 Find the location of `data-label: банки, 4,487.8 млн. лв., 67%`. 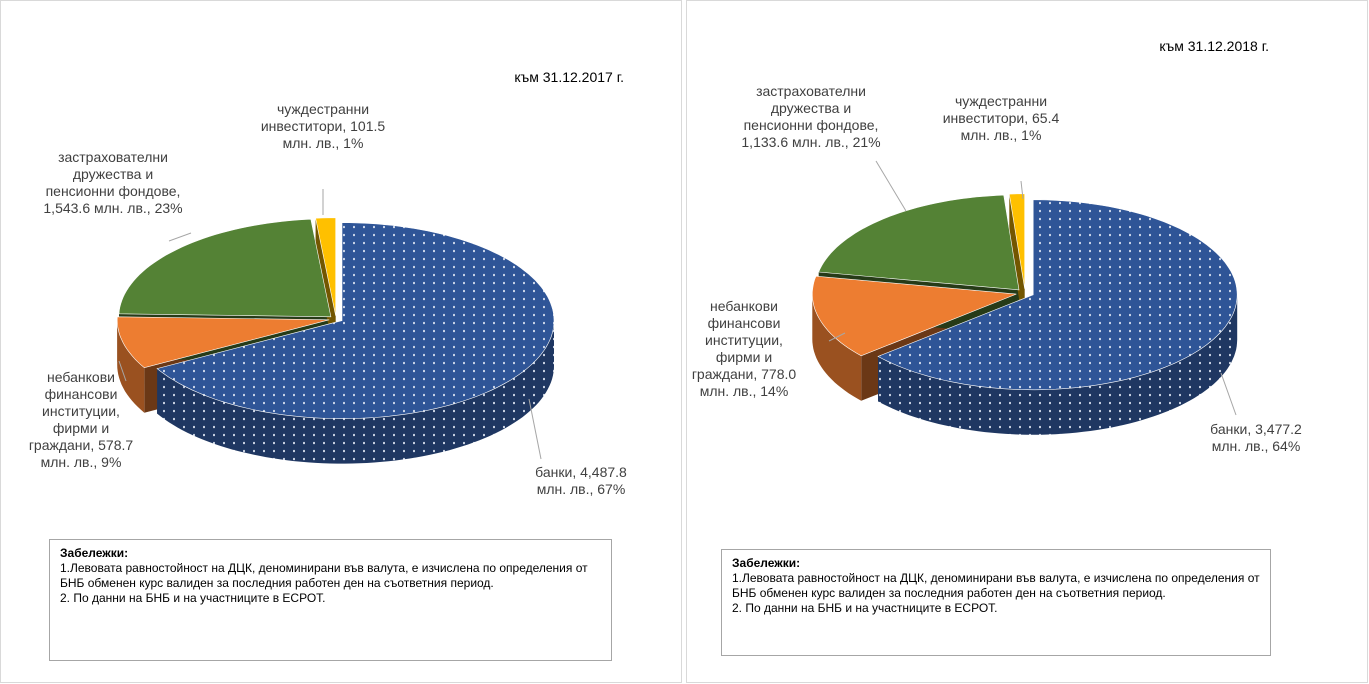

data-label: банки, 4,487.8 млн. лв., 67% is located at coordinates (581, 480).